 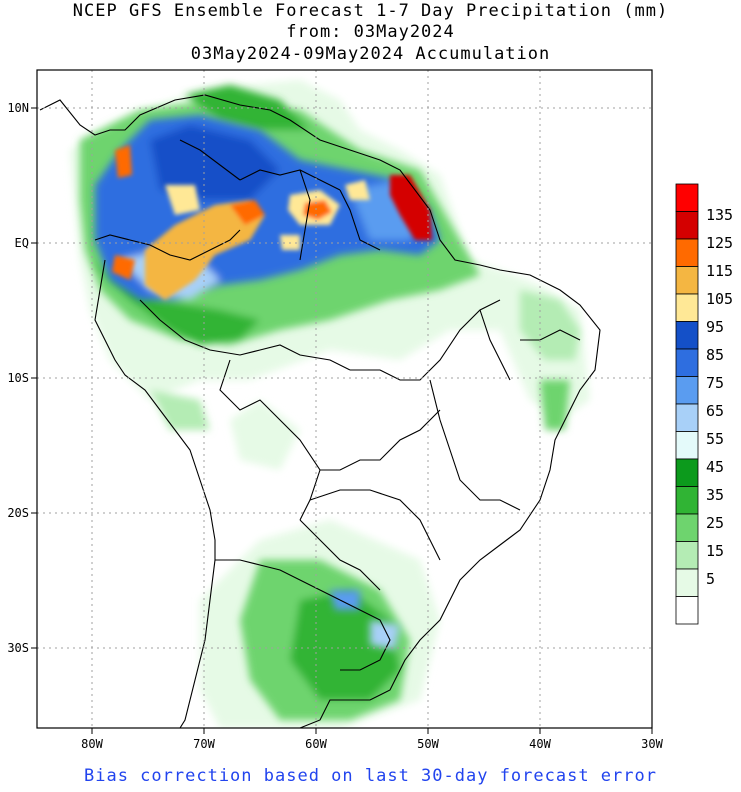 I want to click on x-tick-label: 70W, so click(x=204, y=744).